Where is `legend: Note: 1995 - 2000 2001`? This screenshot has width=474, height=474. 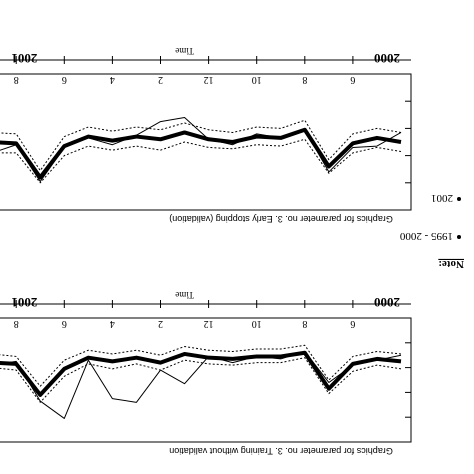
legend: Note: 1995 - 2000 2001 is located at coordinates (431, 231).